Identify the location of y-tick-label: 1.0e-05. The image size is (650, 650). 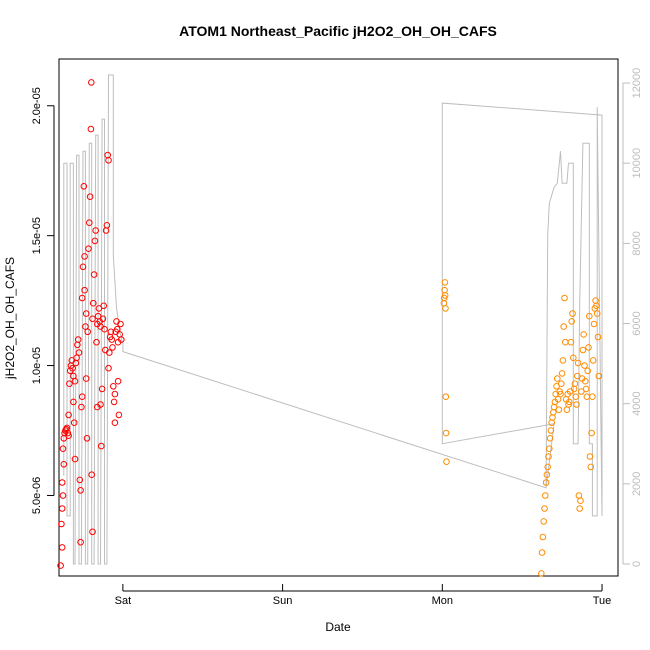
(37, 365).